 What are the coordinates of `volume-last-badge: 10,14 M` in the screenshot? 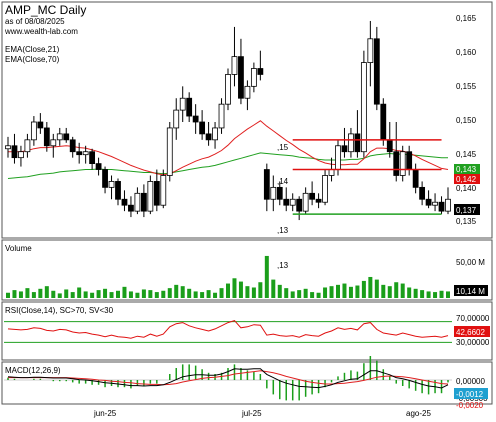 It's located at (471, 290).